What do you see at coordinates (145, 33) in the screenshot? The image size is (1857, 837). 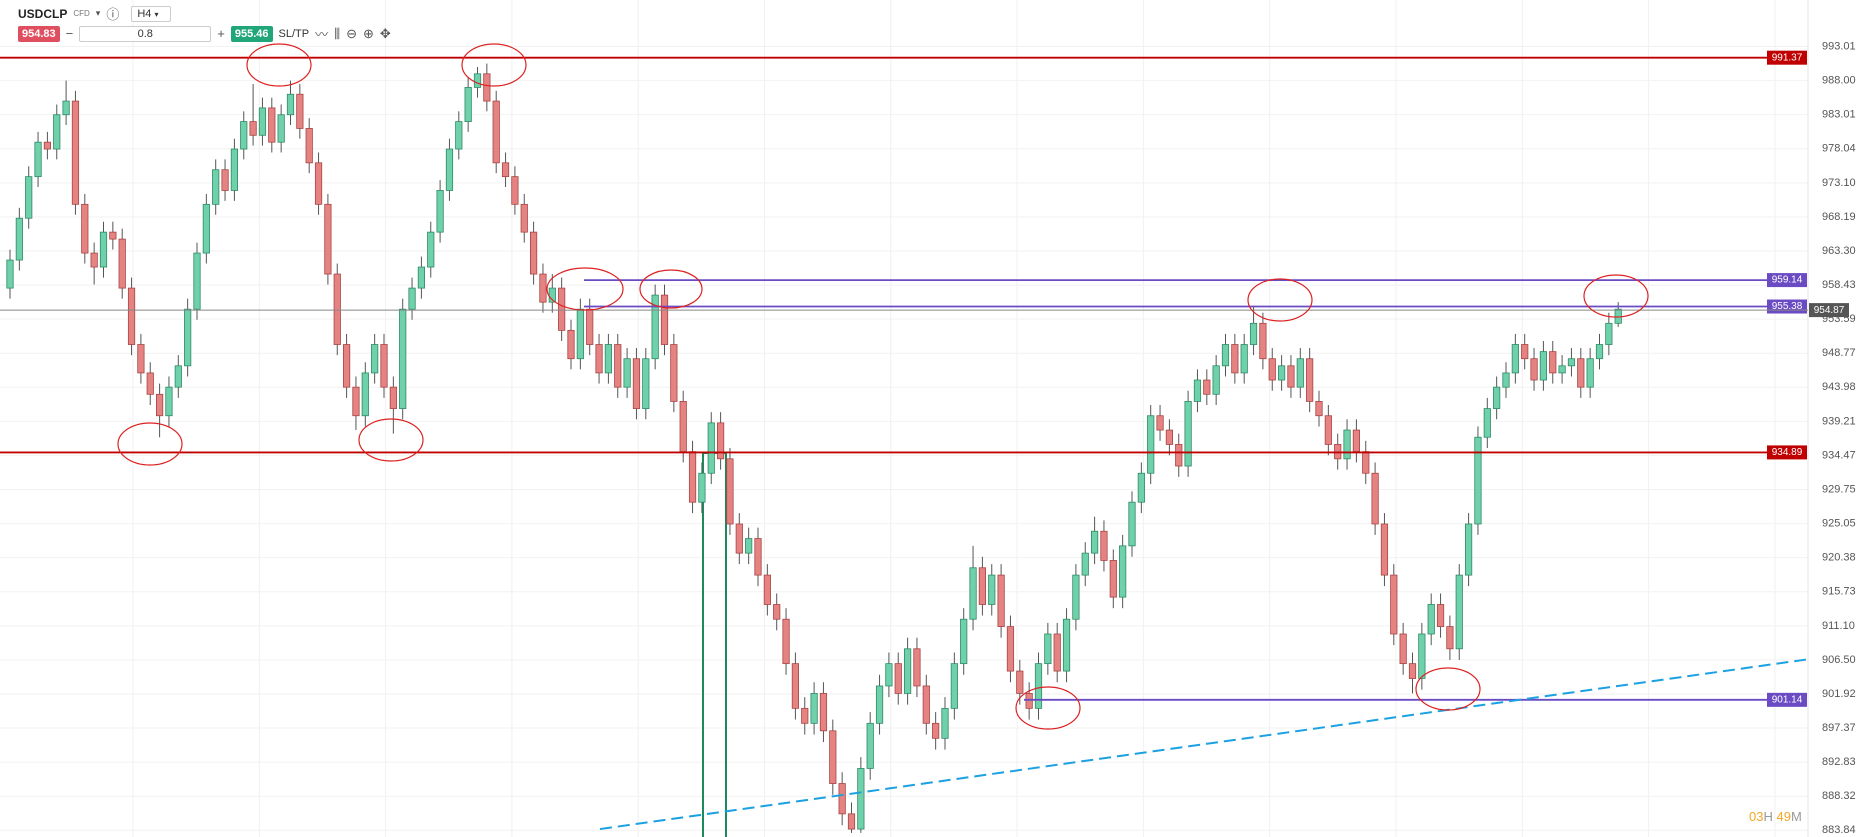 I see `amount-input: 0.8` at bounding box center [145, 33].